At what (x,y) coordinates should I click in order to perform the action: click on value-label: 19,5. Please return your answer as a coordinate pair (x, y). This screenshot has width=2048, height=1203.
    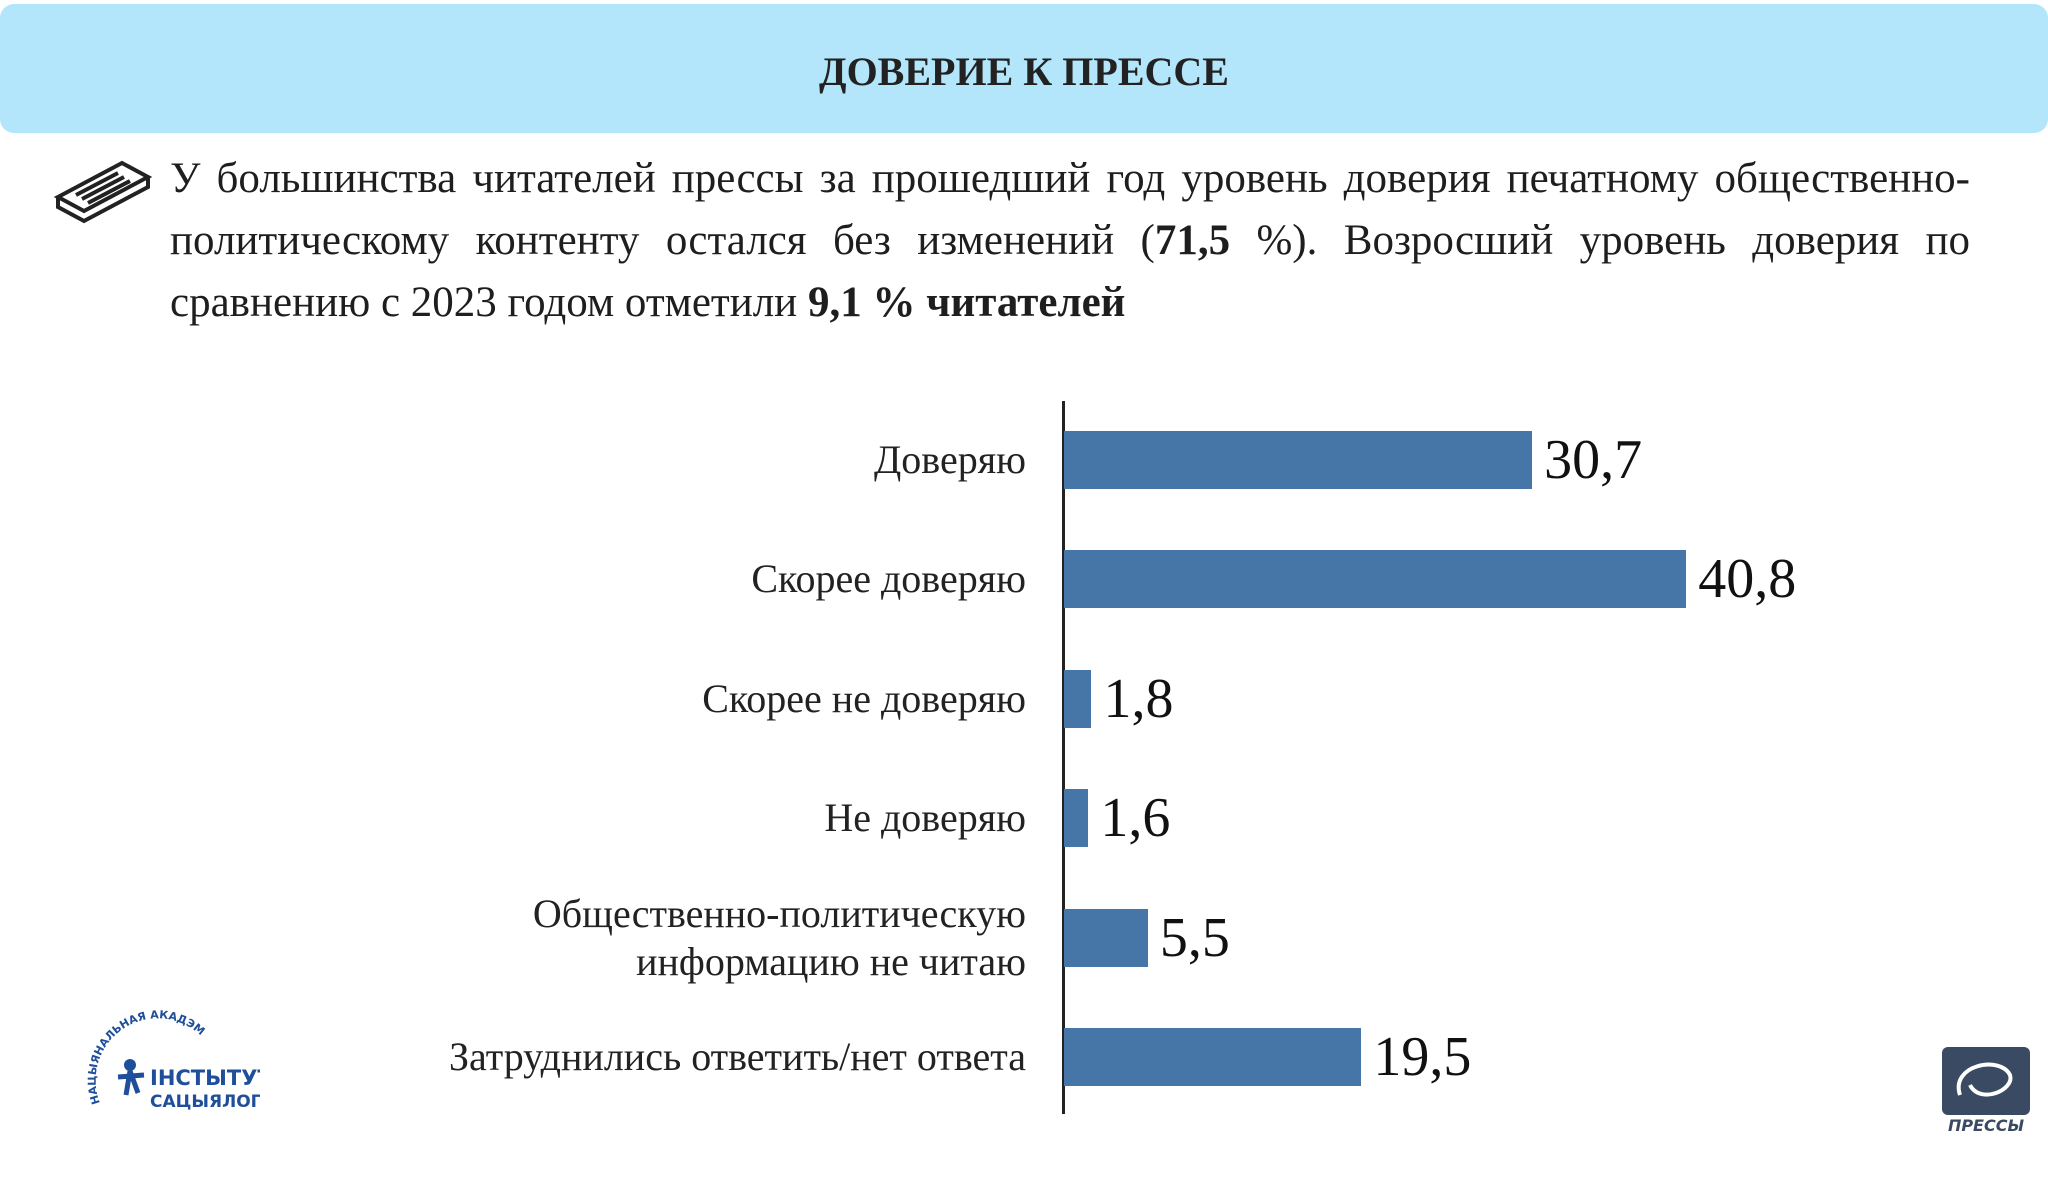
    Looking at the image, I should click on (1422, 1057).